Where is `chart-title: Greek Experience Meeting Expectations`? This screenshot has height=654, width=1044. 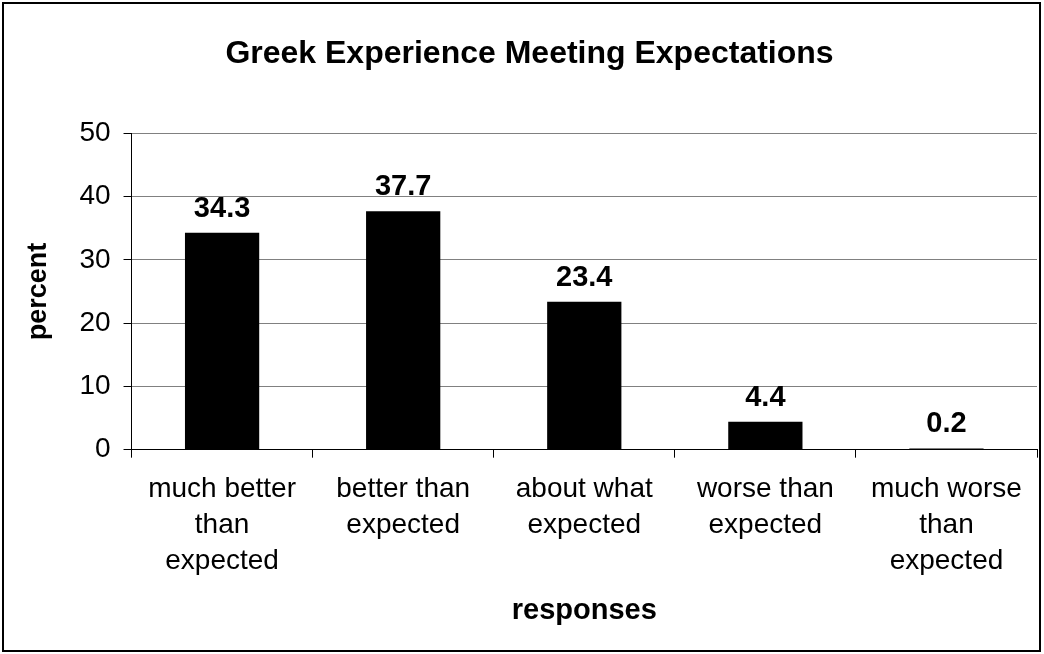
chart-title: Greek Experience Meeting Expectations is located at coordinates (529, 52).